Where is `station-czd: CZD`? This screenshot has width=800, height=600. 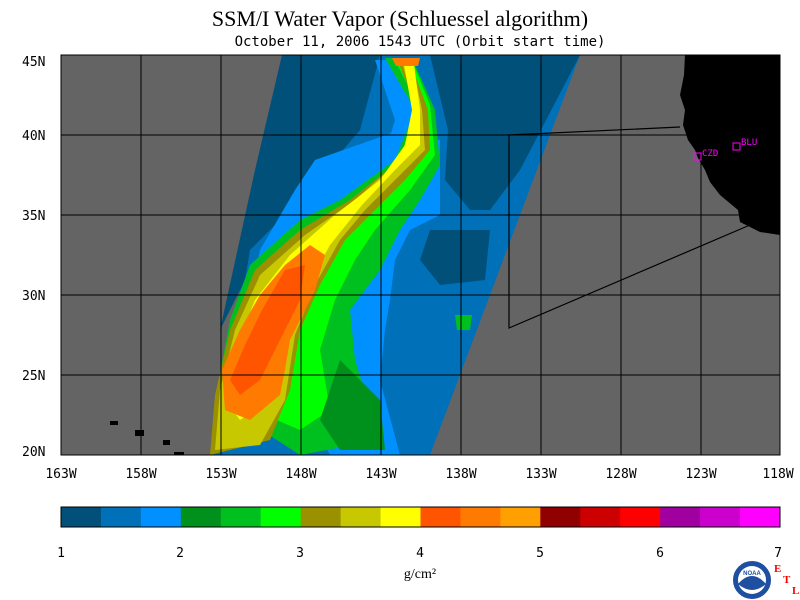
station-czd: CZD is located at coordinates (705, 155).